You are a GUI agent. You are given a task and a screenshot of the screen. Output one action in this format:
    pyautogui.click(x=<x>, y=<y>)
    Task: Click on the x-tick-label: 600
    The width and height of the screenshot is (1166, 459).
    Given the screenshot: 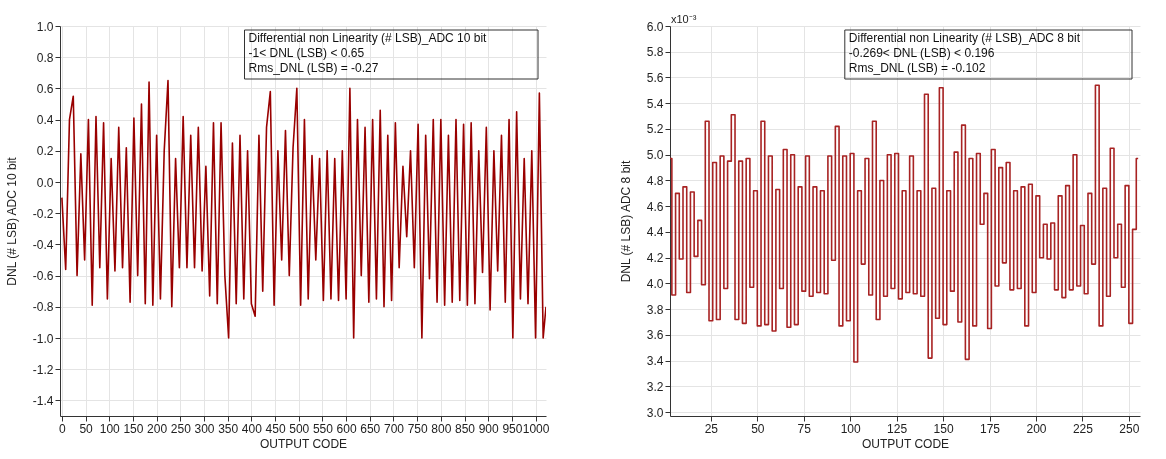 What is the action you would take?
    pyautogui.click(x=346, y=428)
    